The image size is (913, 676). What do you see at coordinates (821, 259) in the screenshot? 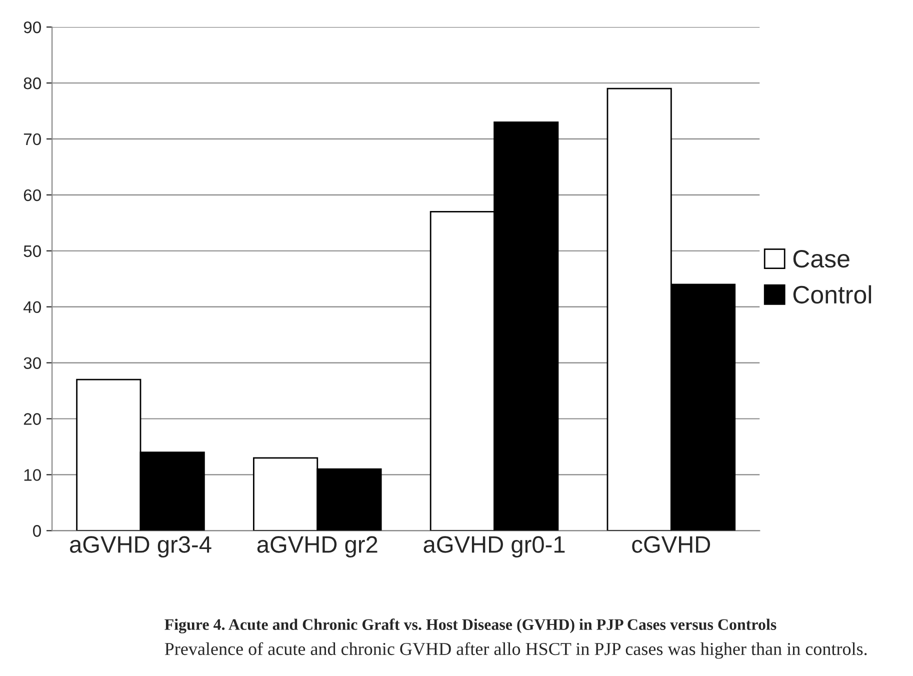
I see `legend-label: Case` at bounding box center [821, 259].